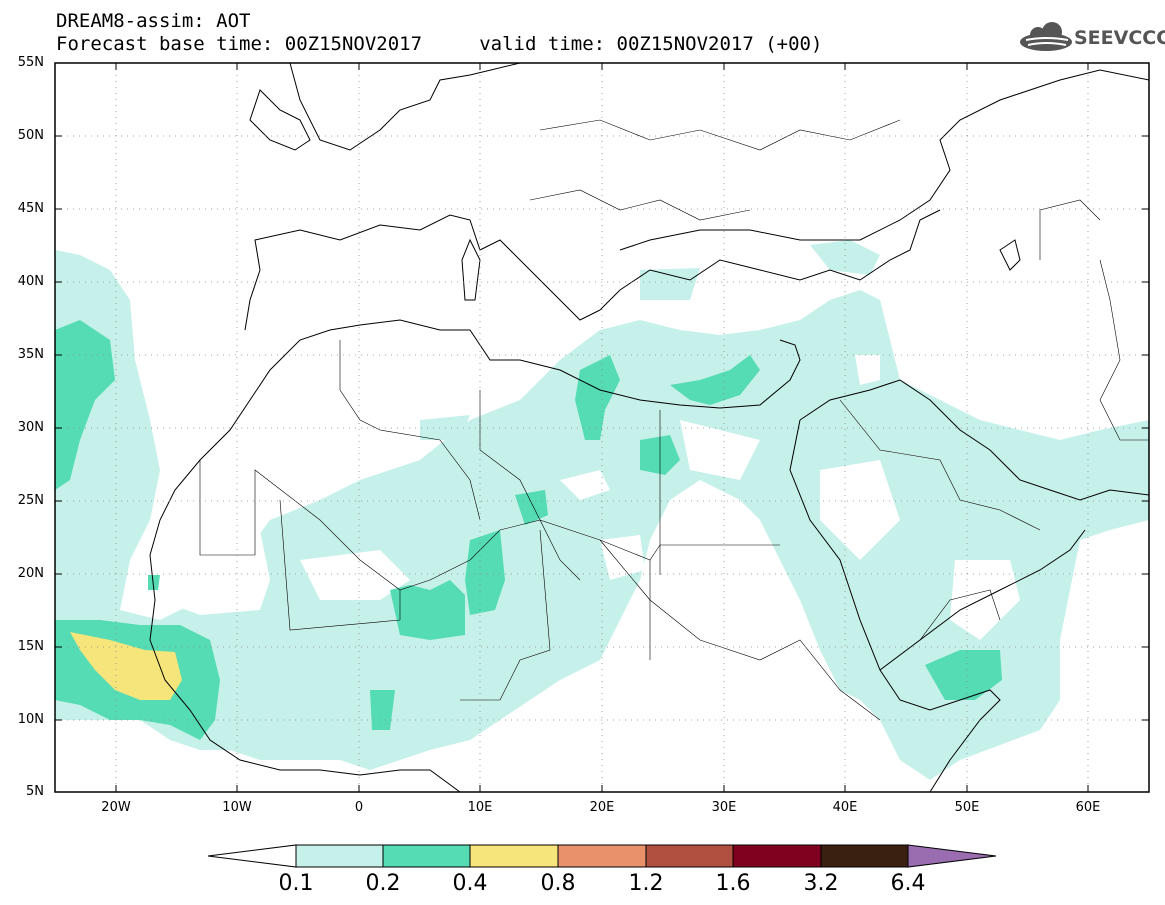 This screenshot has height=905, width=1165. I want to click on lon-label-0: 0, so click(359, 807).